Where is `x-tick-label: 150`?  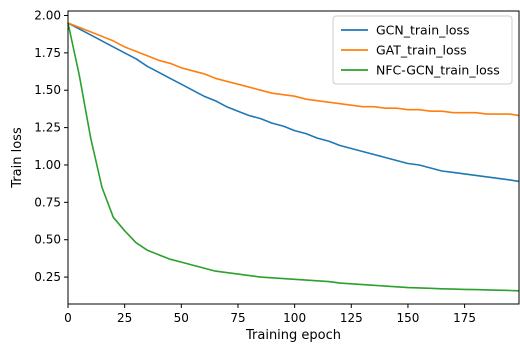 x-tick-label: 150 is located at coordinates (407, 318).